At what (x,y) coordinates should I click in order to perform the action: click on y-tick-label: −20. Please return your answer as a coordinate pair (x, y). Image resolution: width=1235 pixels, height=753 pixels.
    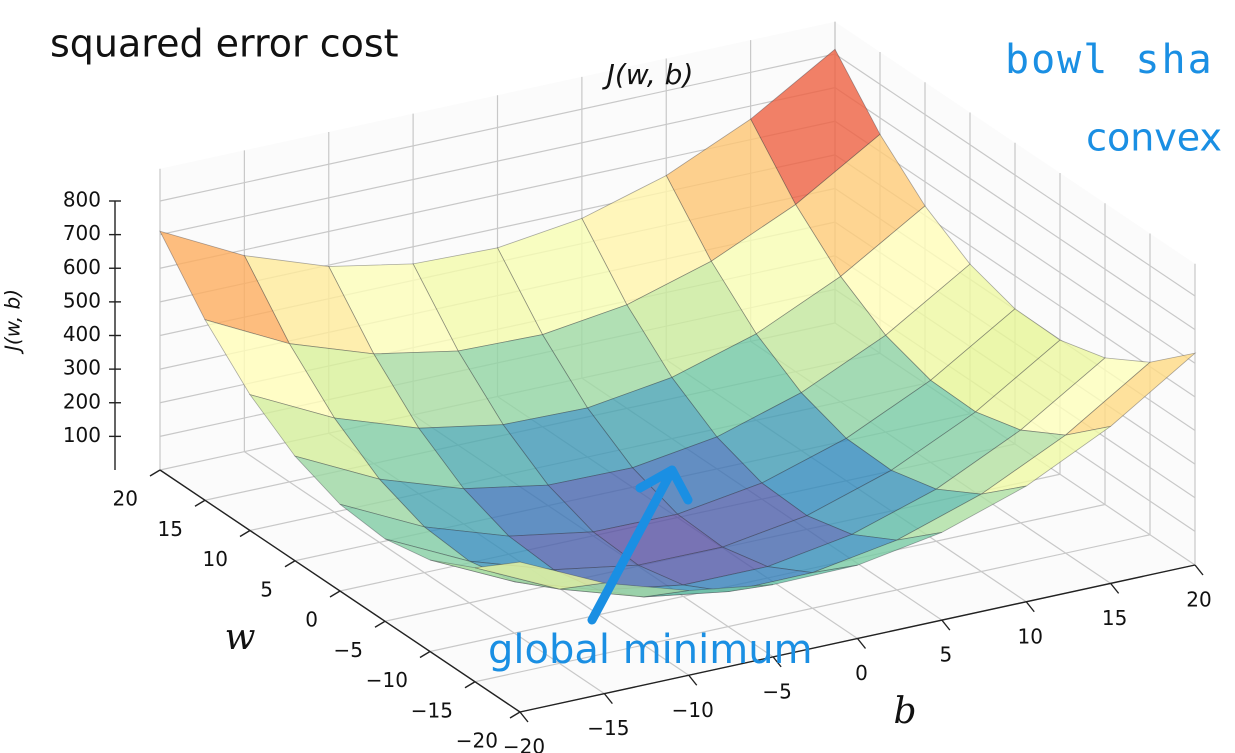
    Looking at the image, I should click on (524, 744).